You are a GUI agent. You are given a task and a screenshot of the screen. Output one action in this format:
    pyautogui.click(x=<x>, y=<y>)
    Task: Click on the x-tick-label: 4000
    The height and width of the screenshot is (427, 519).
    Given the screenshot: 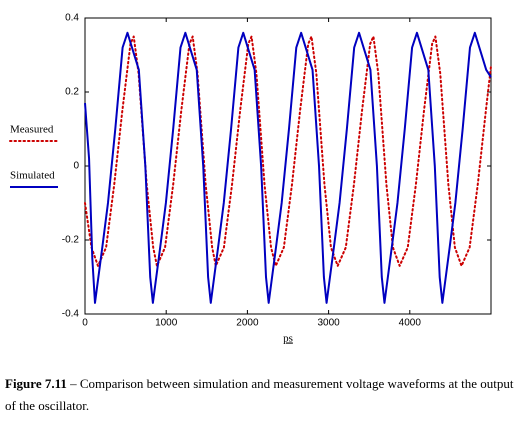 What is the action you would take?
    pyautogui.click(x=410, y=323)
    